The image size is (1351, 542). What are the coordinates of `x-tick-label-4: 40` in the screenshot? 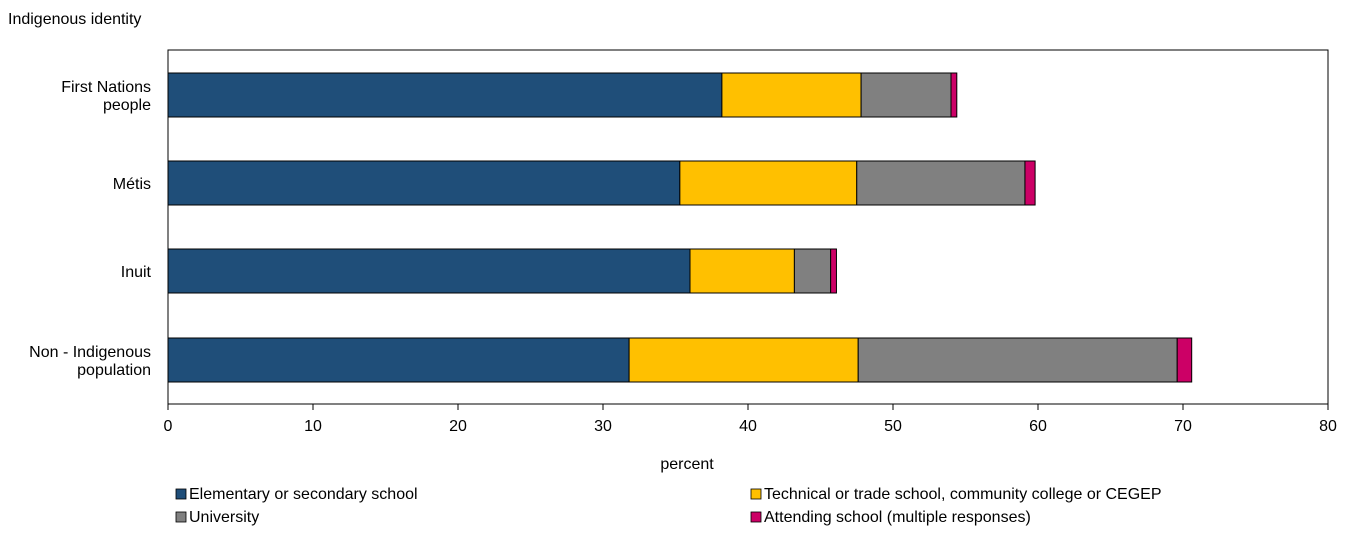 It's located at (748, 426).